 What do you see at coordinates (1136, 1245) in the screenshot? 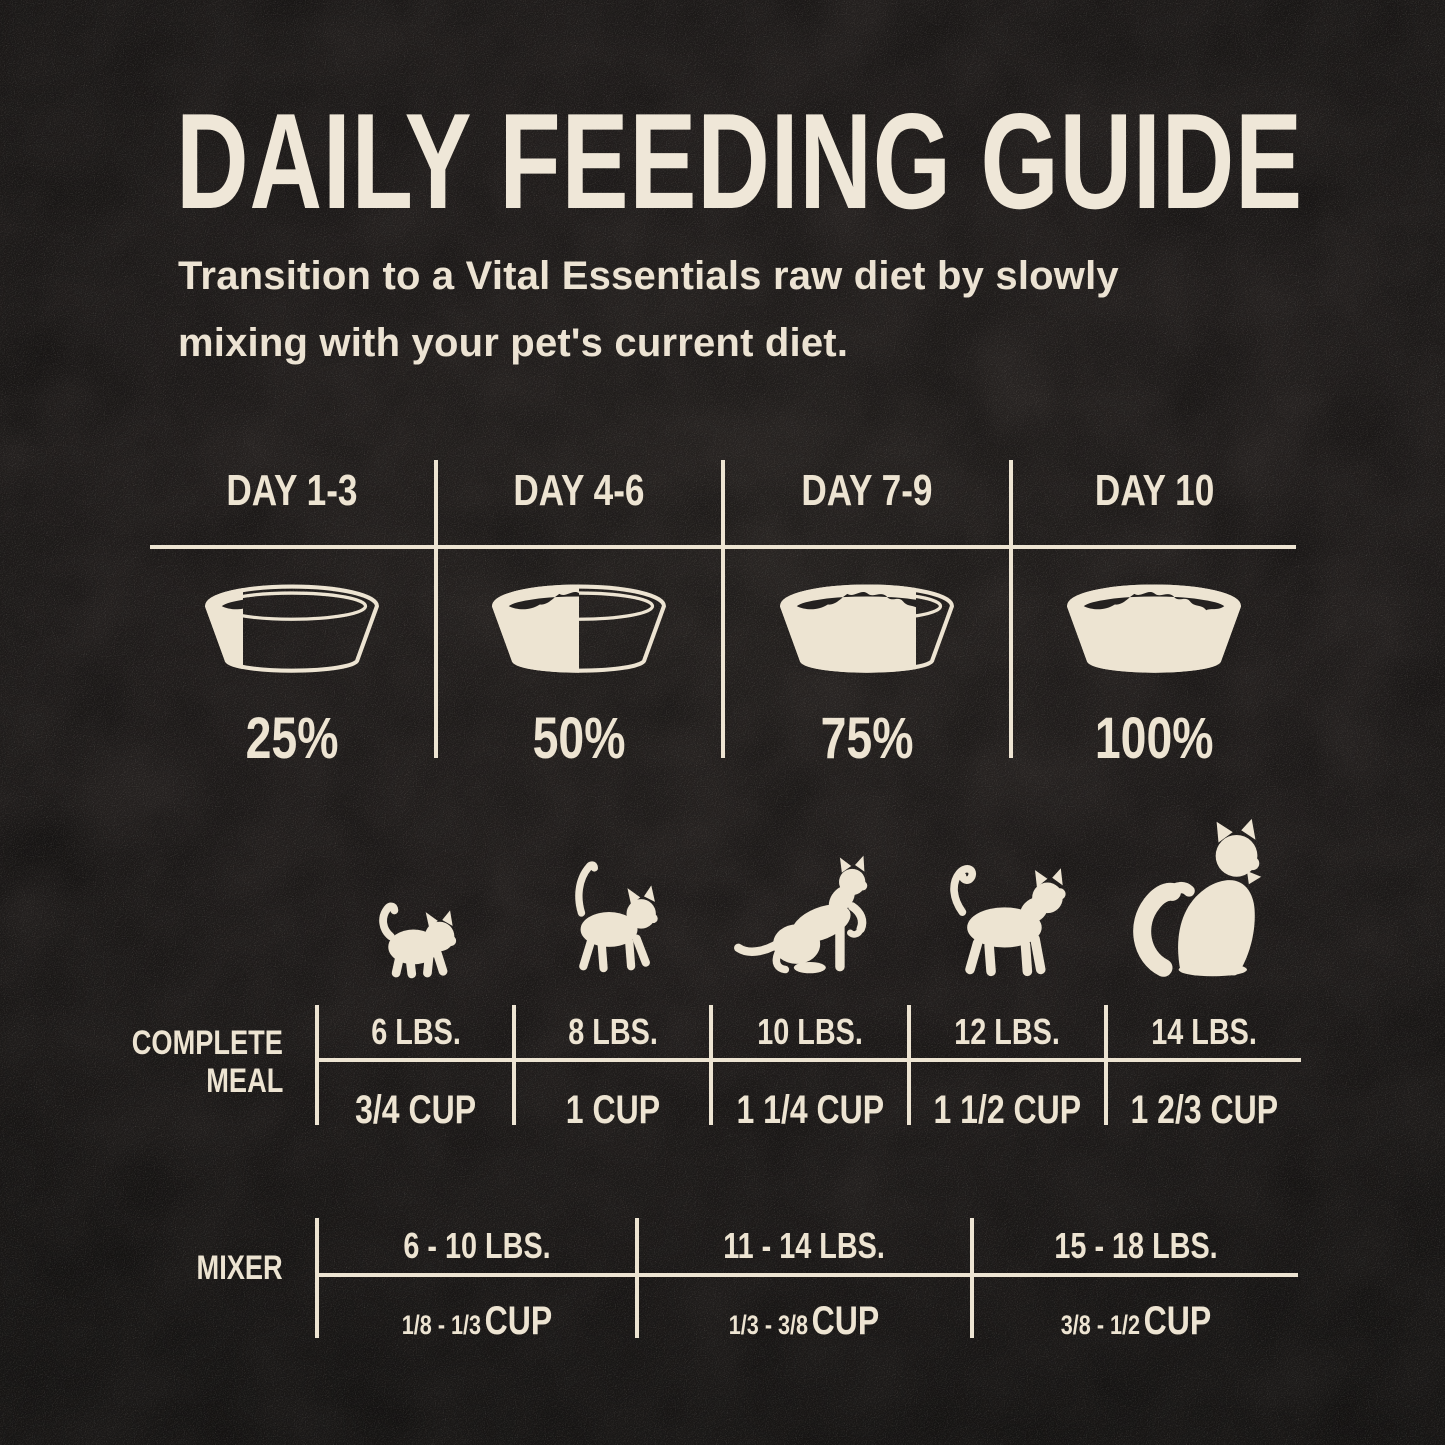
I see `weight-range-label: 15 - 18 LBS.` at bounding box center [1136, 1245].